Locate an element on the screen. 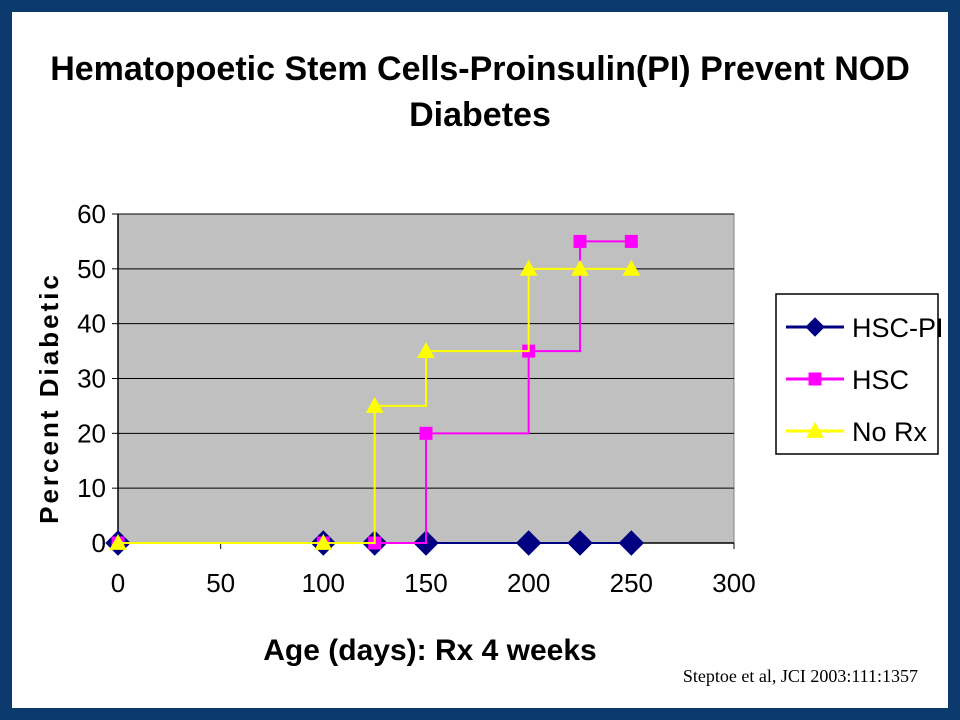  legend-item-hsc-pi: HSC-PI is located at coordinates (865, 328).